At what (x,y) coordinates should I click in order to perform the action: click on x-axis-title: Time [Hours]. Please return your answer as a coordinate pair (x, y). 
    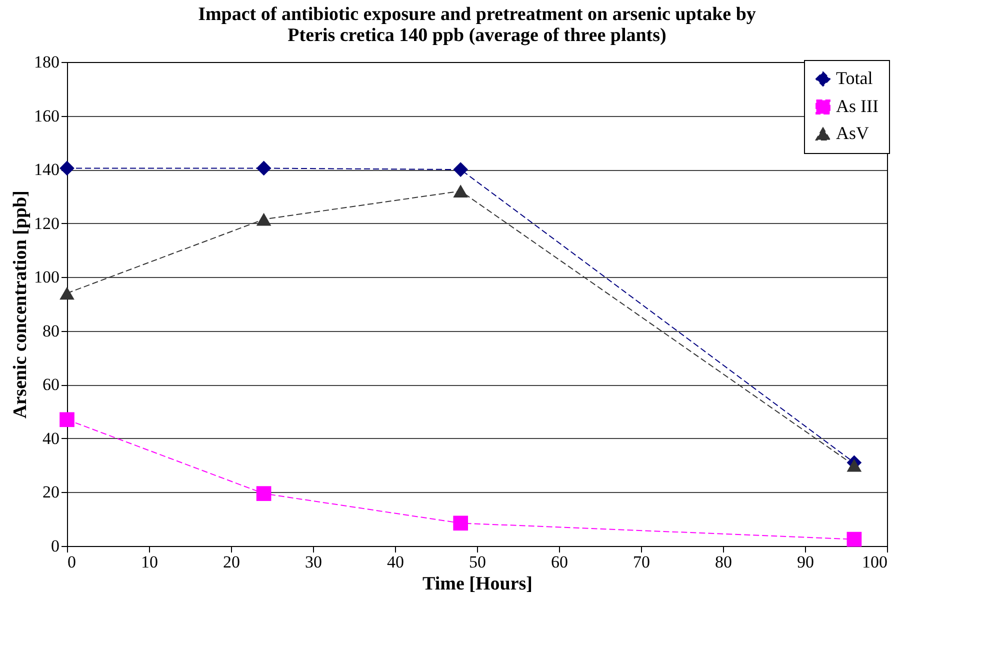
    Looking at the image, I should click on (477, 584).